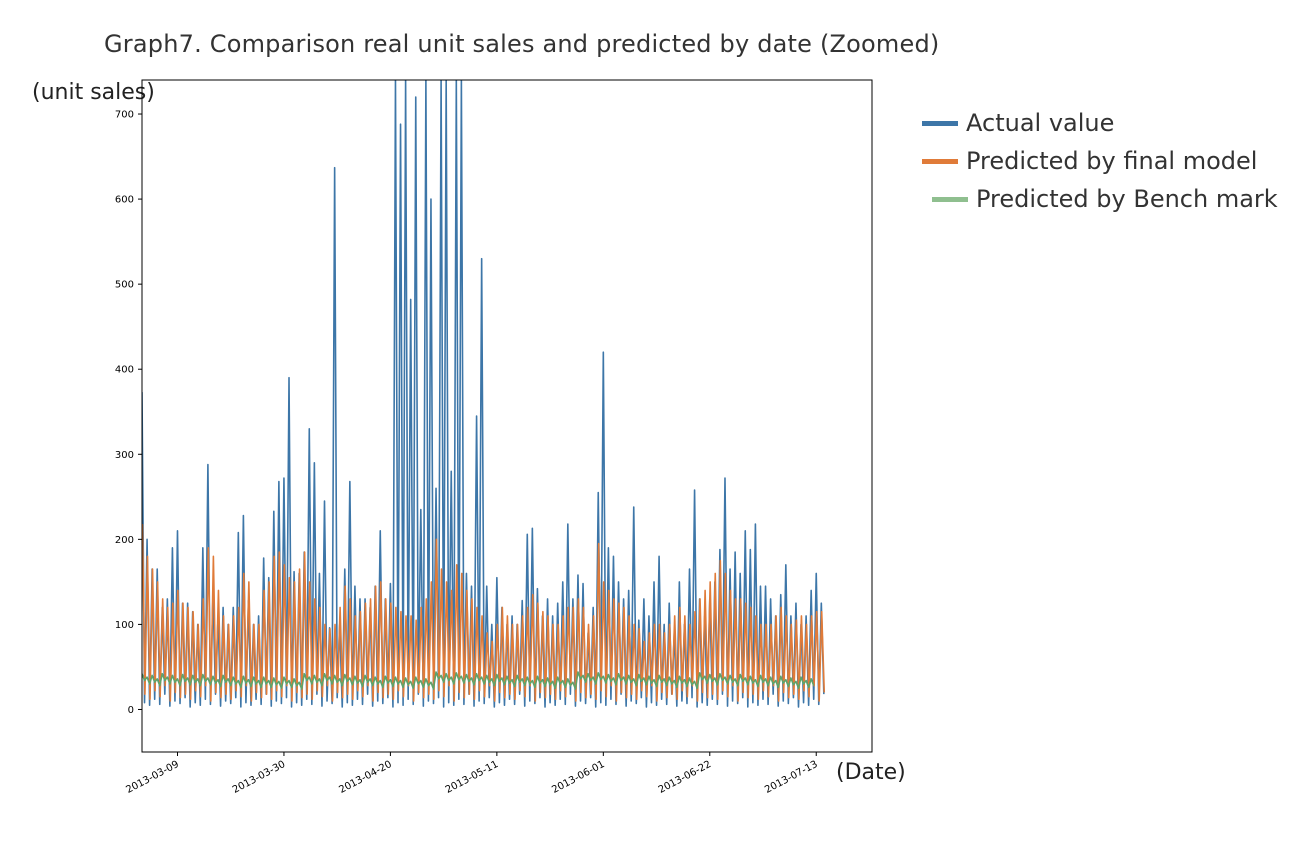  Describe the element at coordinates (791, 777) in the screenshot. I see `x-tick-label: 2013-07-13` at that location.